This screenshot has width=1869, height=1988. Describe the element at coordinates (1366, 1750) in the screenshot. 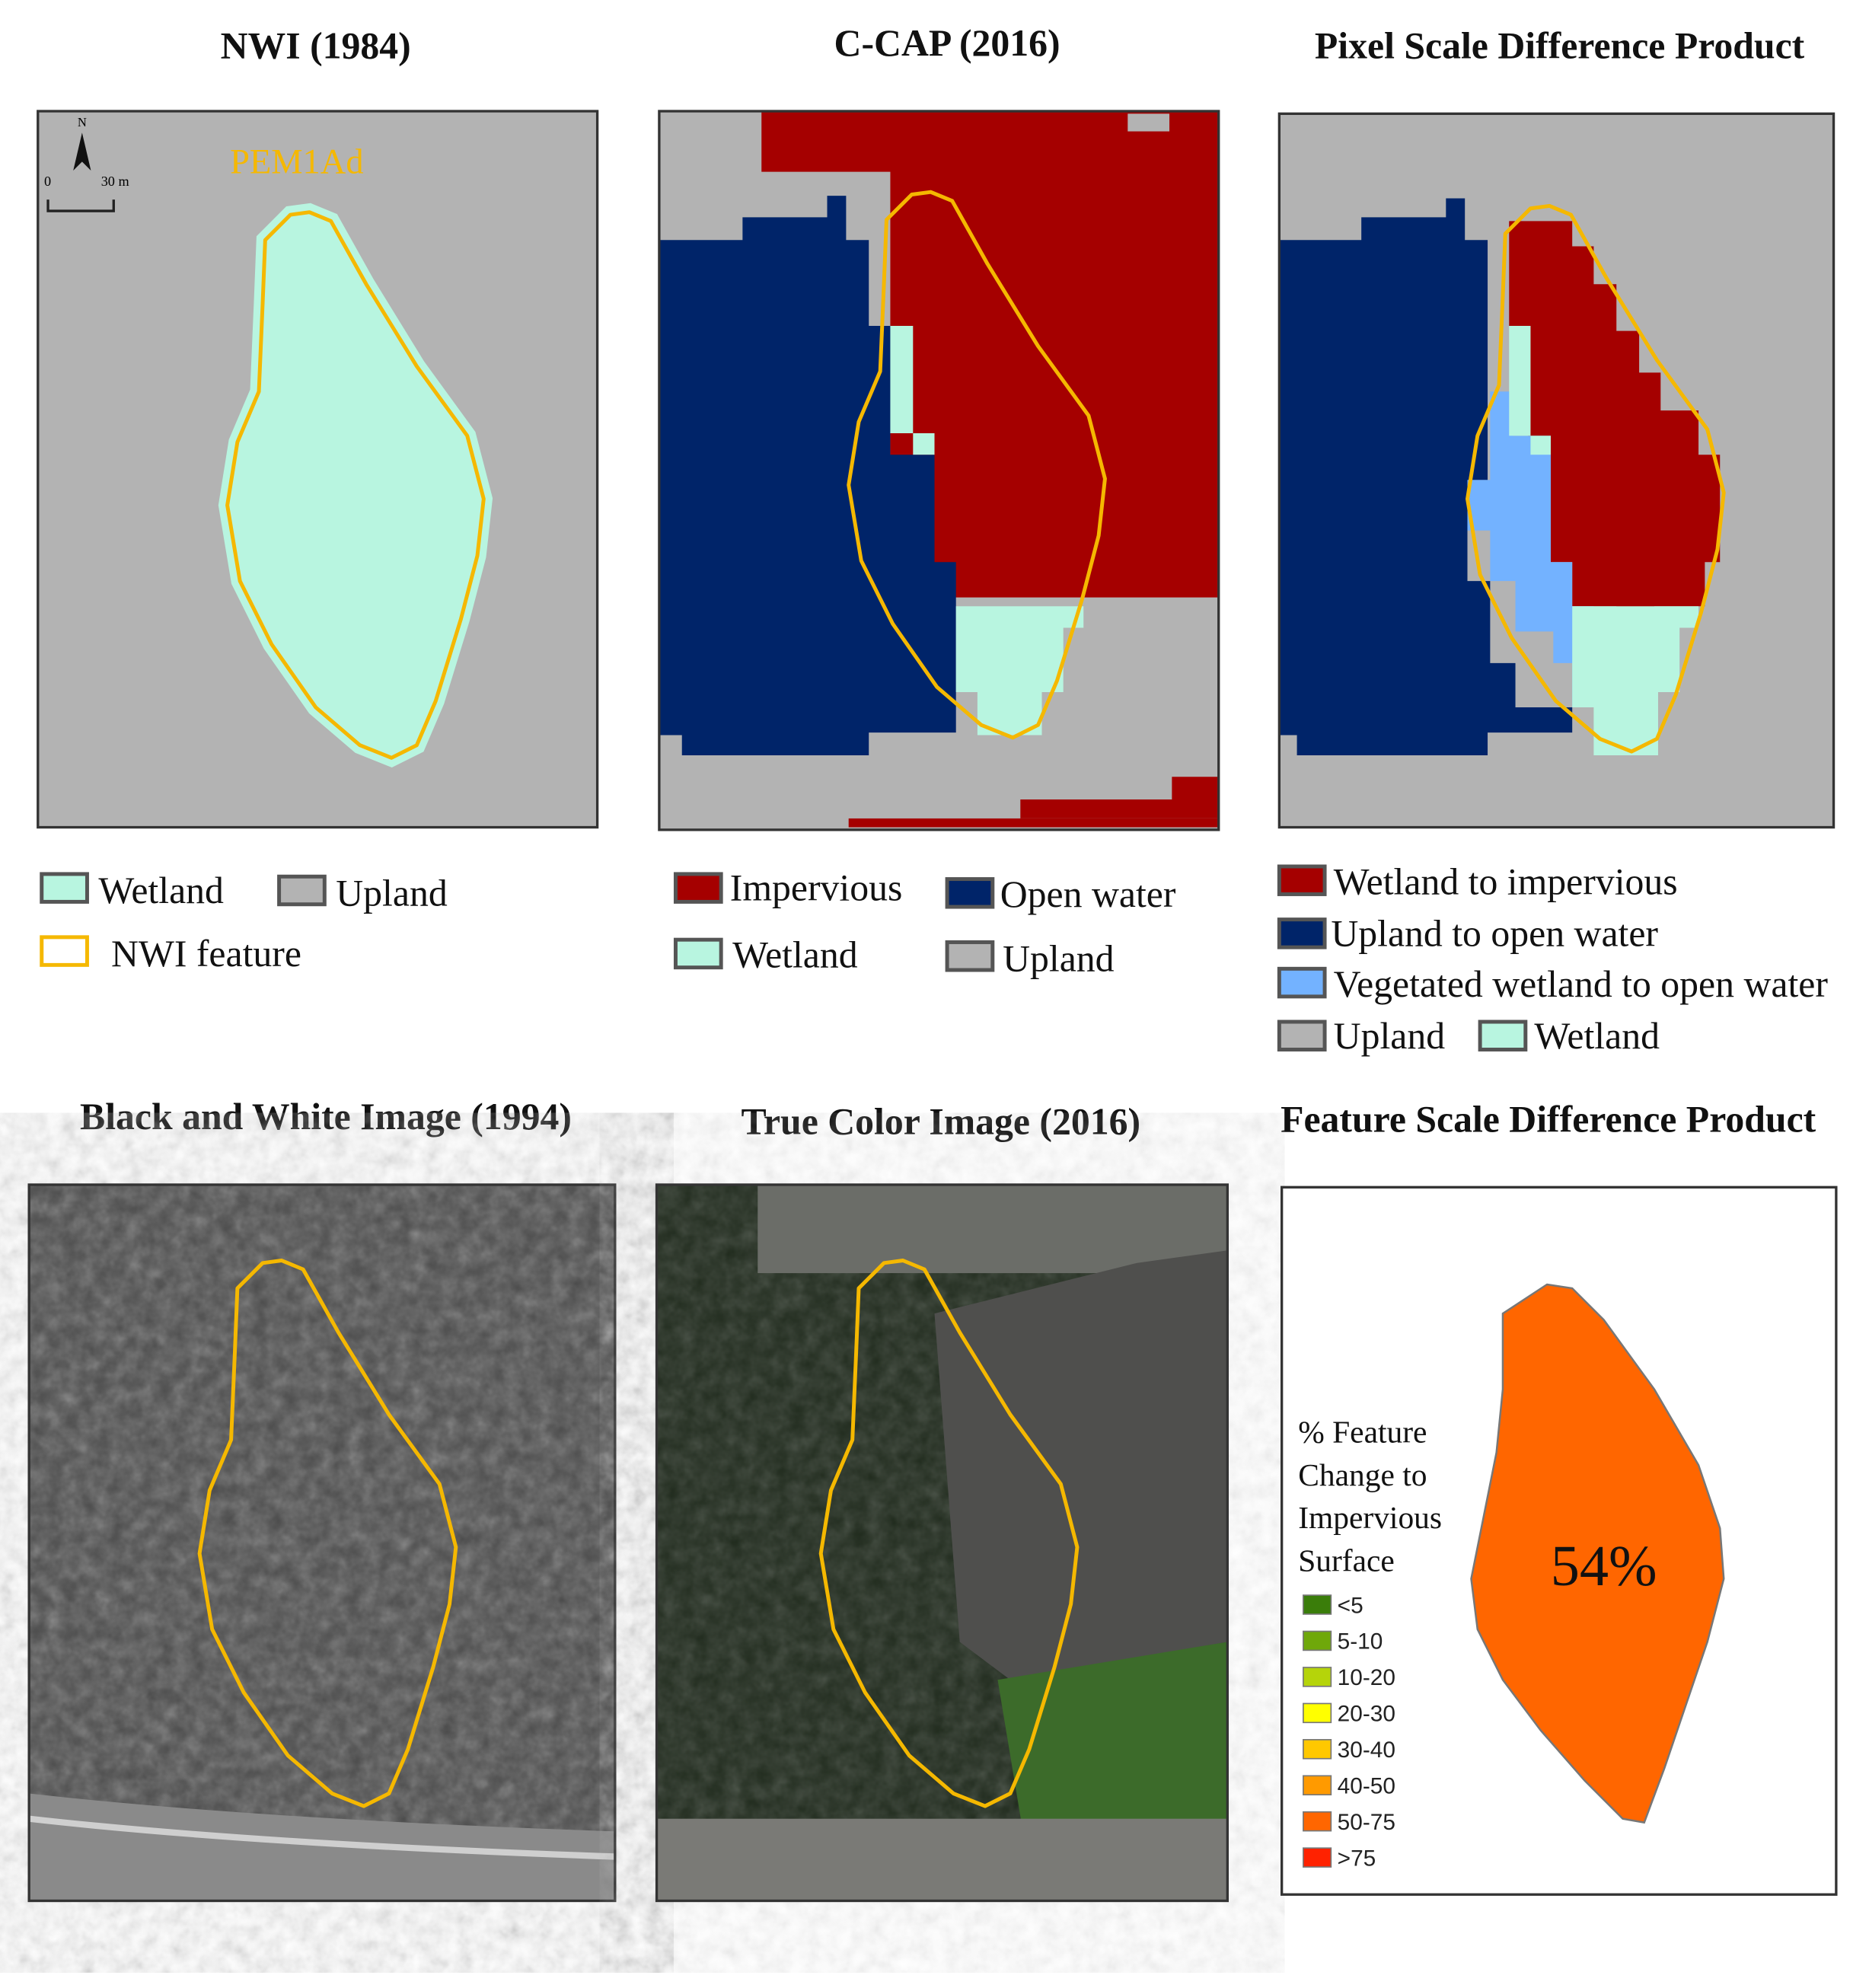

I see `legend-class-label: 30-40` at that location.